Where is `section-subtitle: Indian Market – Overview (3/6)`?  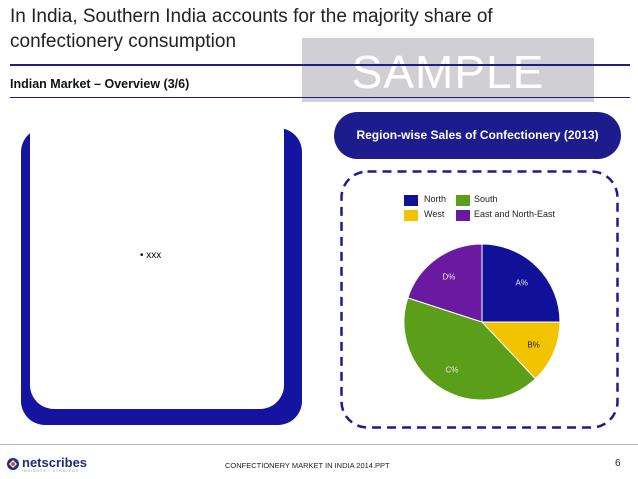
section-subtitle: Indian Market – Overview (3/6) is located at coordinates (100, 84).